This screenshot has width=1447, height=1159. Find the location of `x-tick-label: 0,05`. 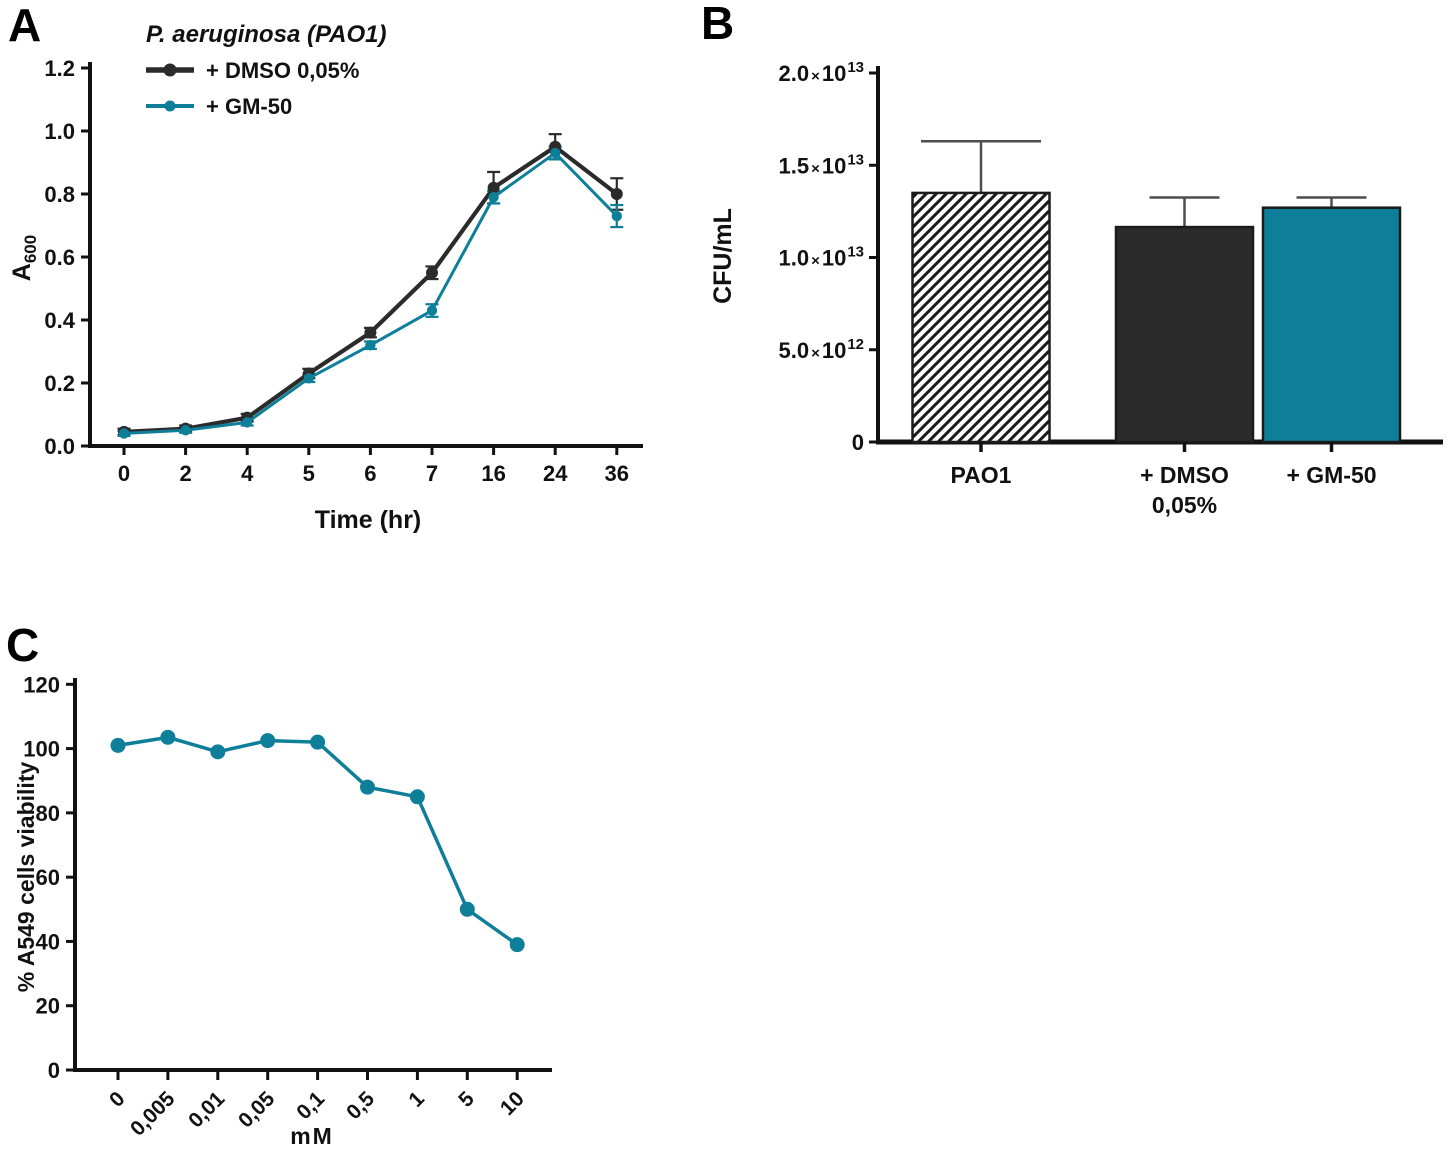

x-tick-label: 0,05 is located at coordinates (256, 1109).